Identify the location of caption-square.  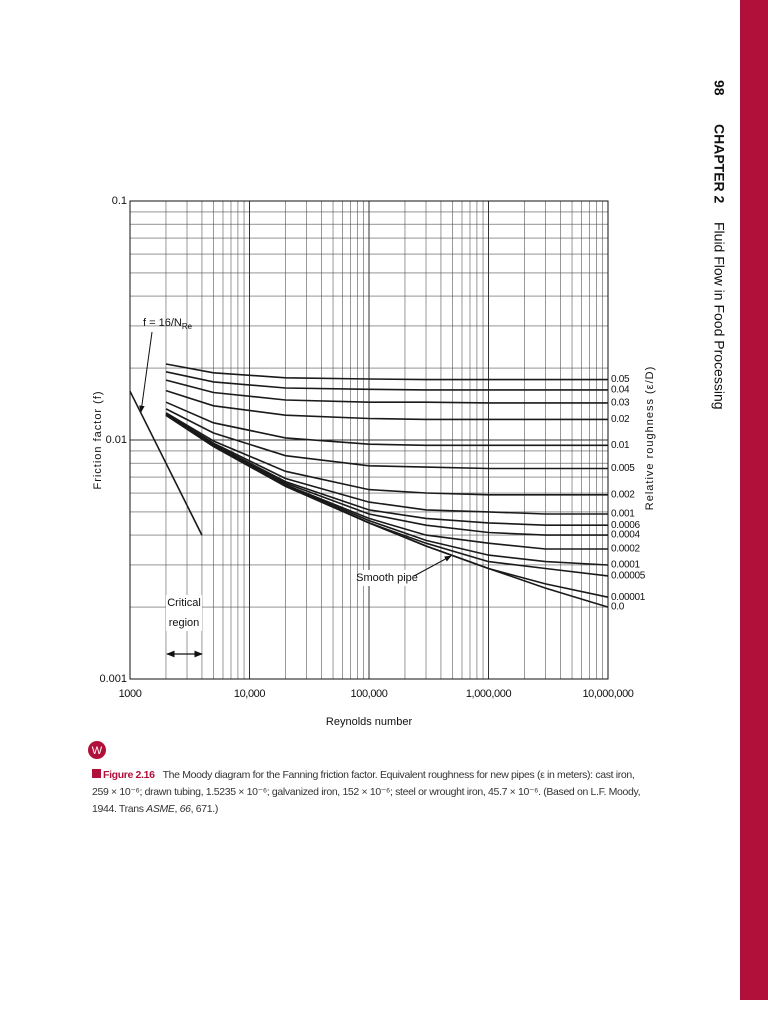
(96, 773).